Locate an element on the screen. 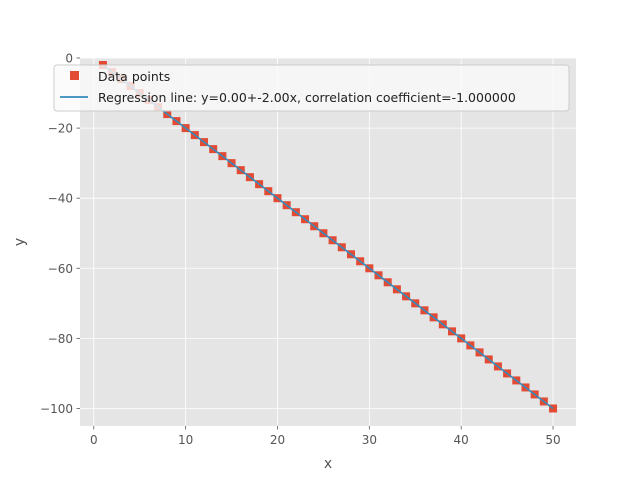 The width and height of the screenshot is (640, 480). y-tick-label: 0 is located at coordinates (69, 59).